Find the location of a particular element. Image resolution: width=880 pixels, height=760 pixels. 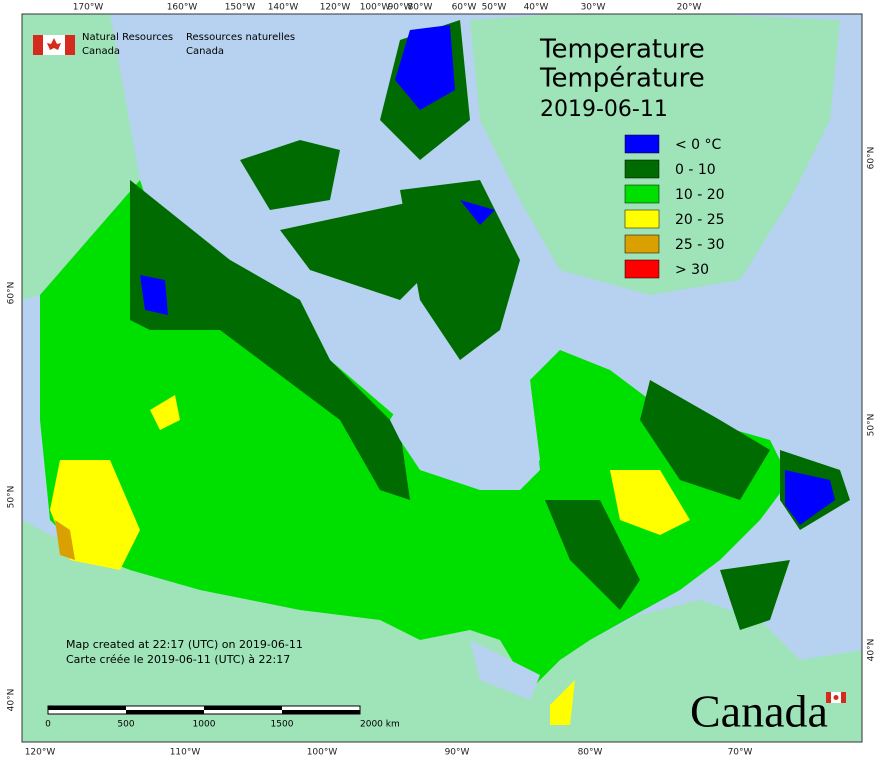

graticule-top: 150°W is located at coordinates (240, 8).